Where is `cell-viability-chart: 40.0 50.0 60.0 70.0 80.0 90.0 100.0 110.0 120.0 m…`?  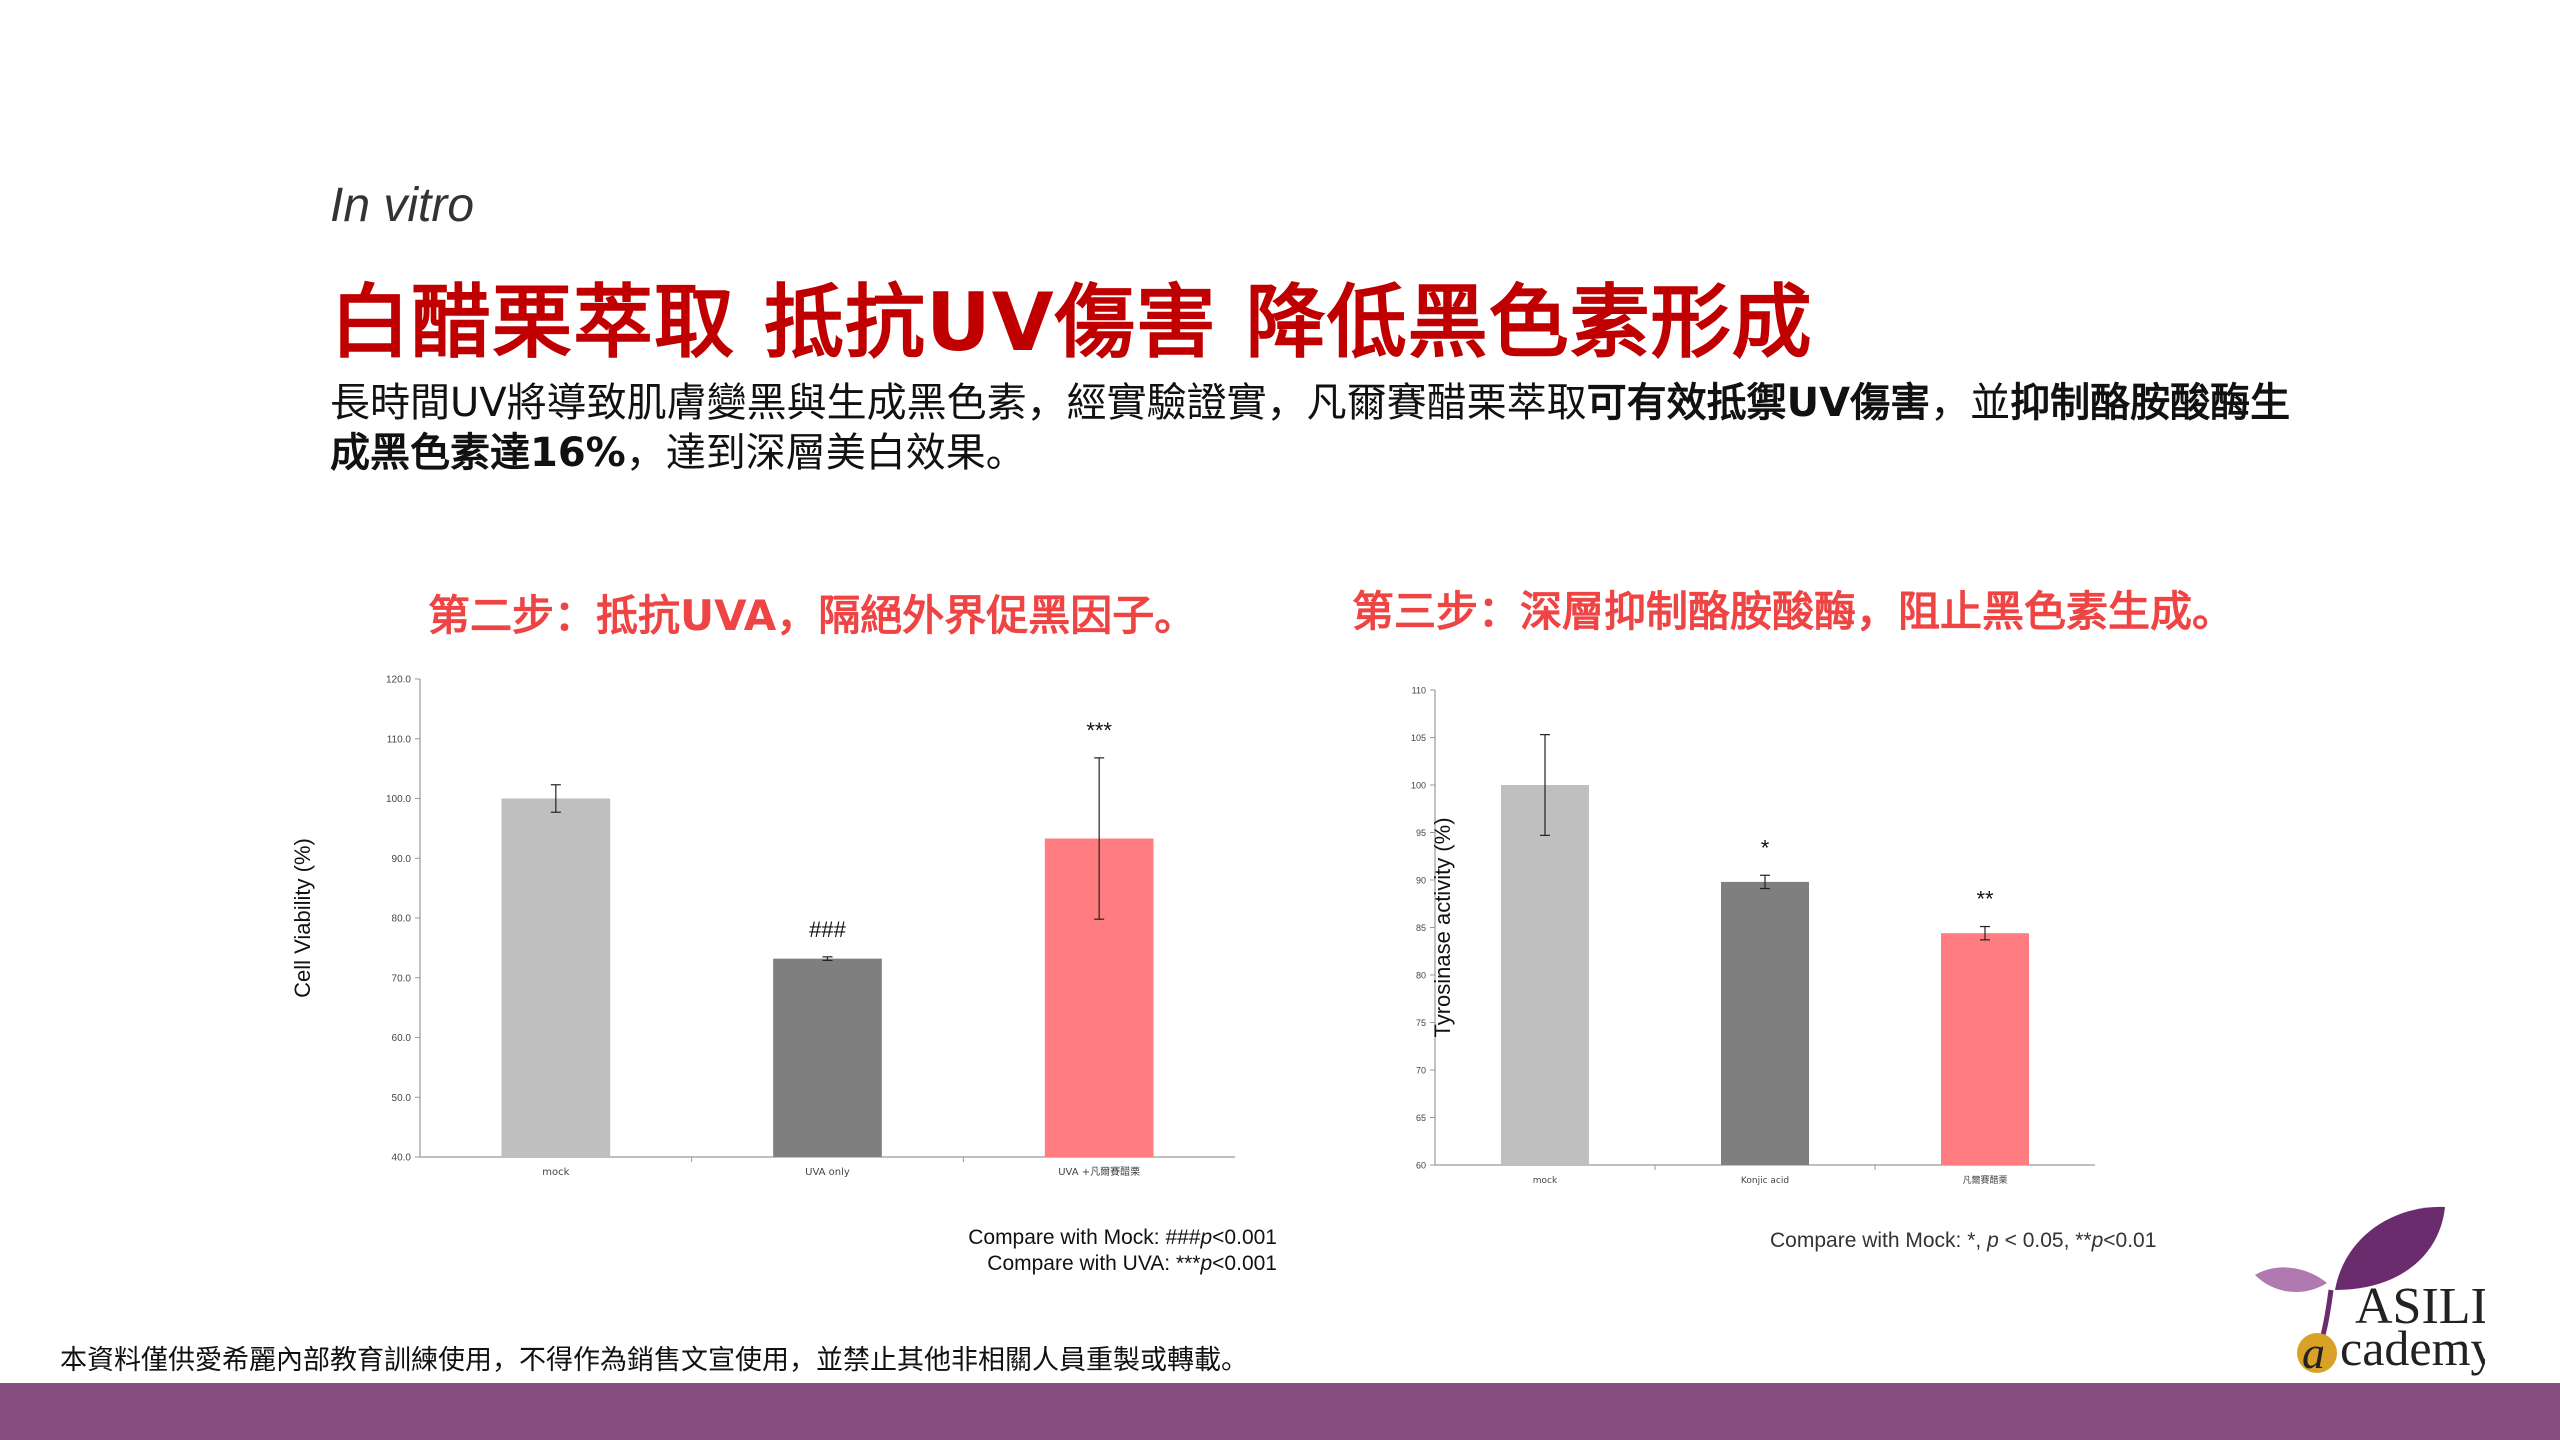
cell-viability-chart: 40.0 50.0 60.0 70.0 80.0 90.0 100.0 110.0 120.0 m… is located at coordinates (762, 926).